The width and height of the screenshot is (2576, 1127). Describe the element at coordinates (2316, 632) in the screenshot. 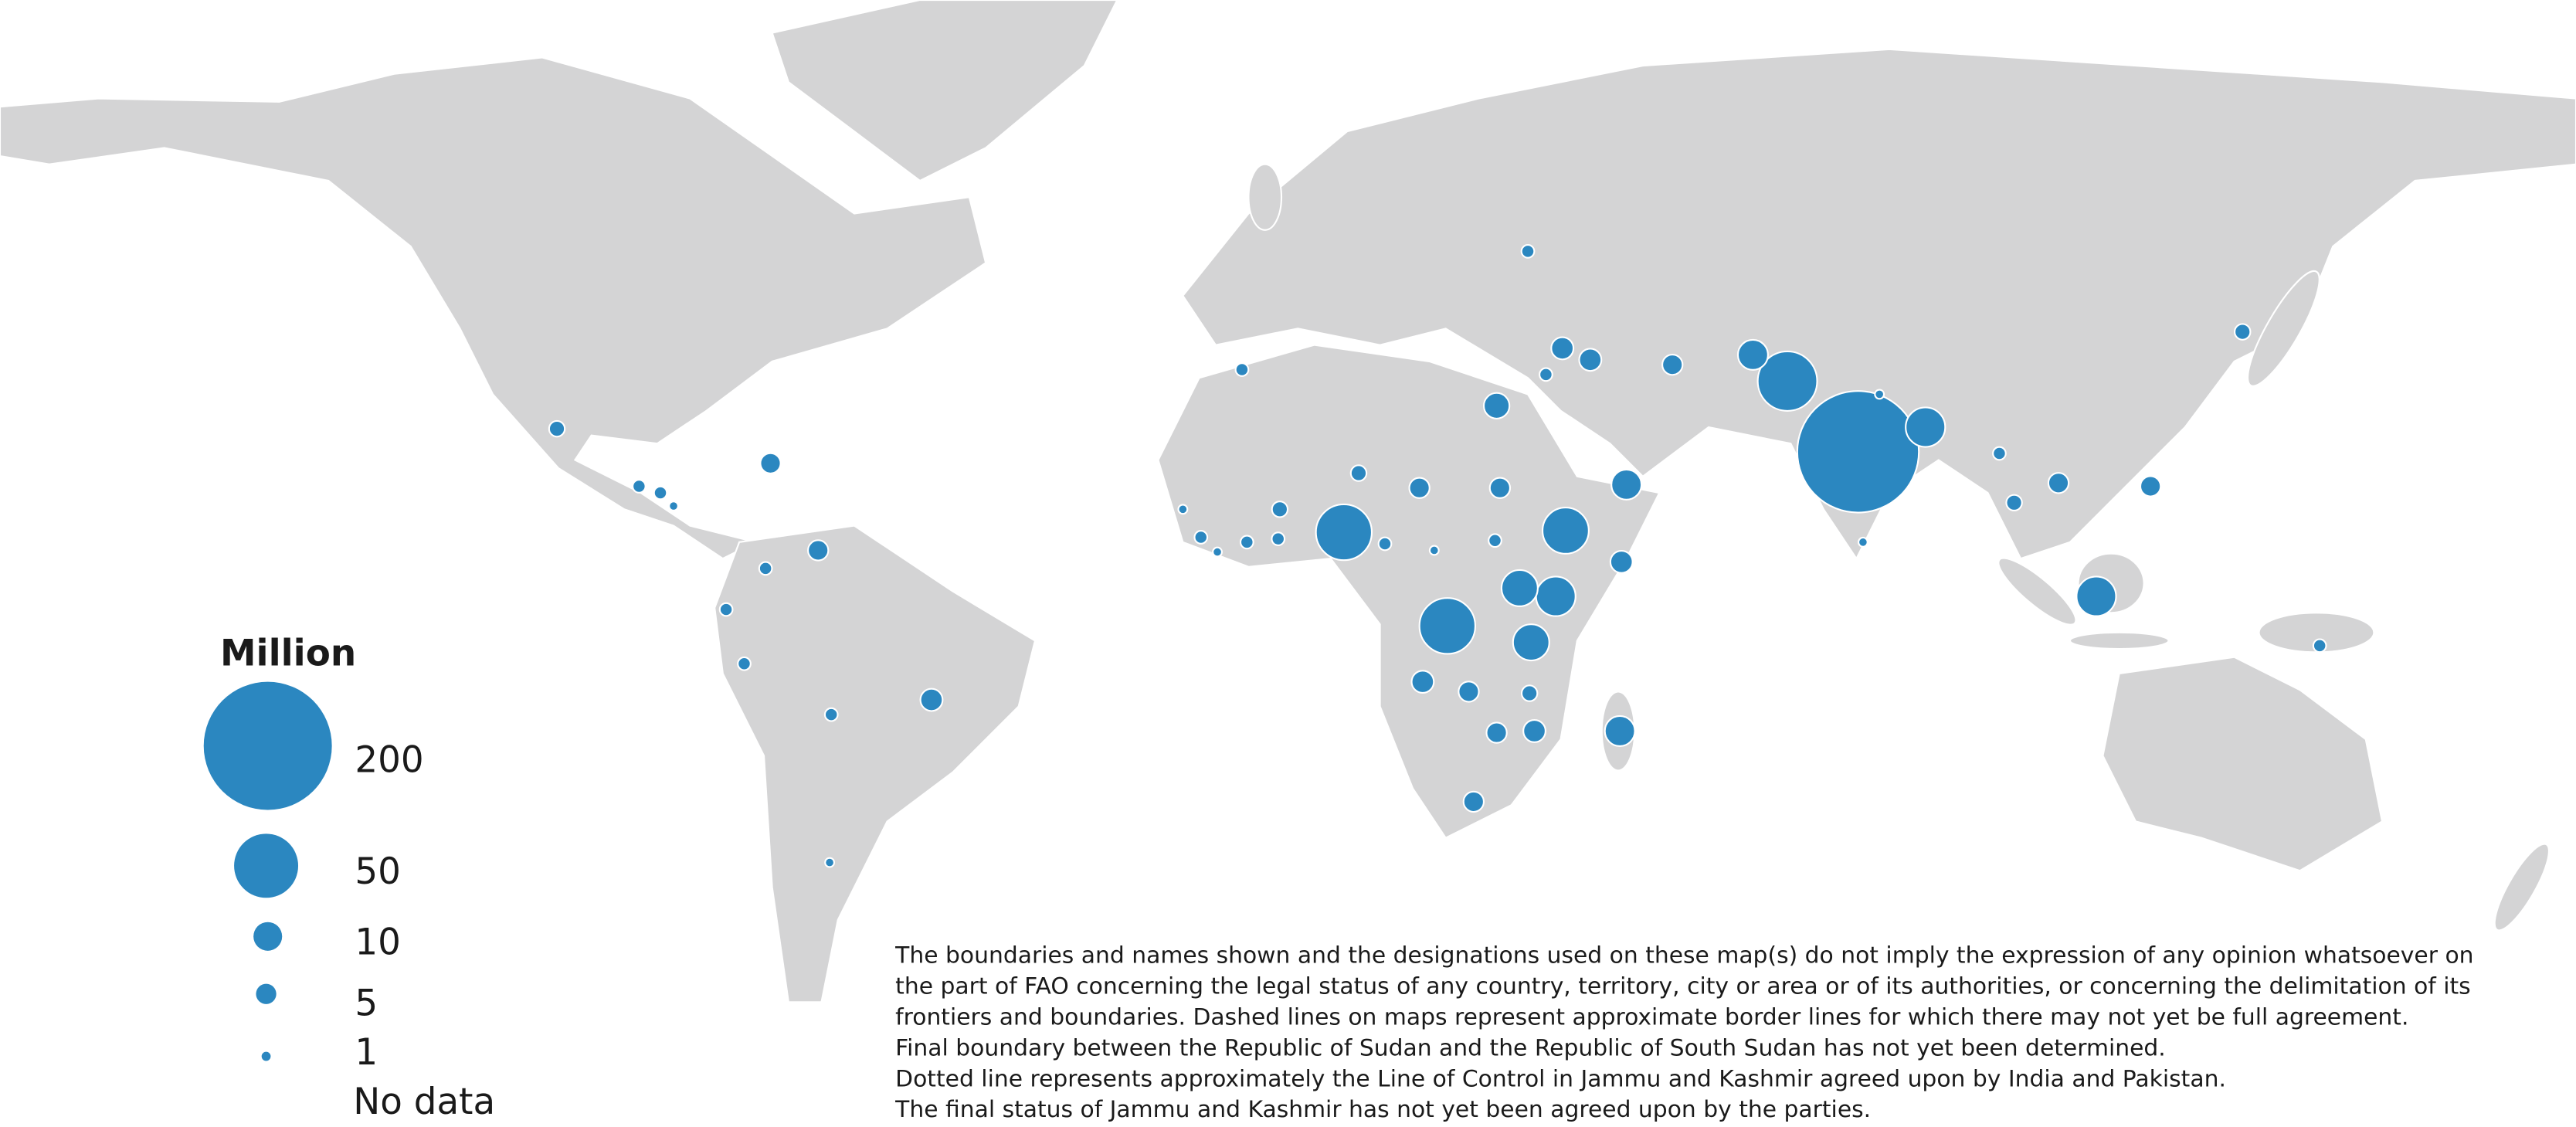

I see `new-guinea` at that location.